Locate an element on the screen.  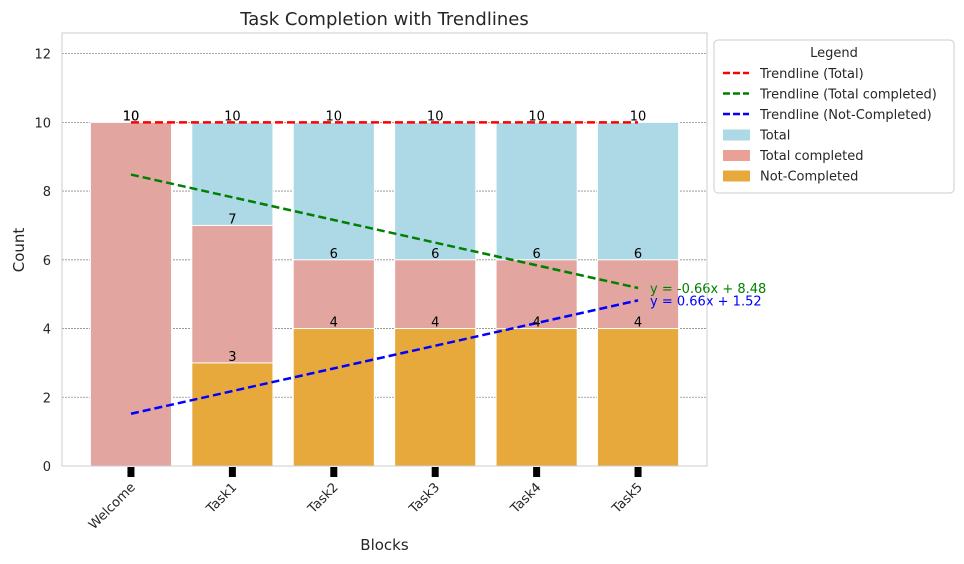
x-axis-label: Blocks is located at coordinates (384, 545).